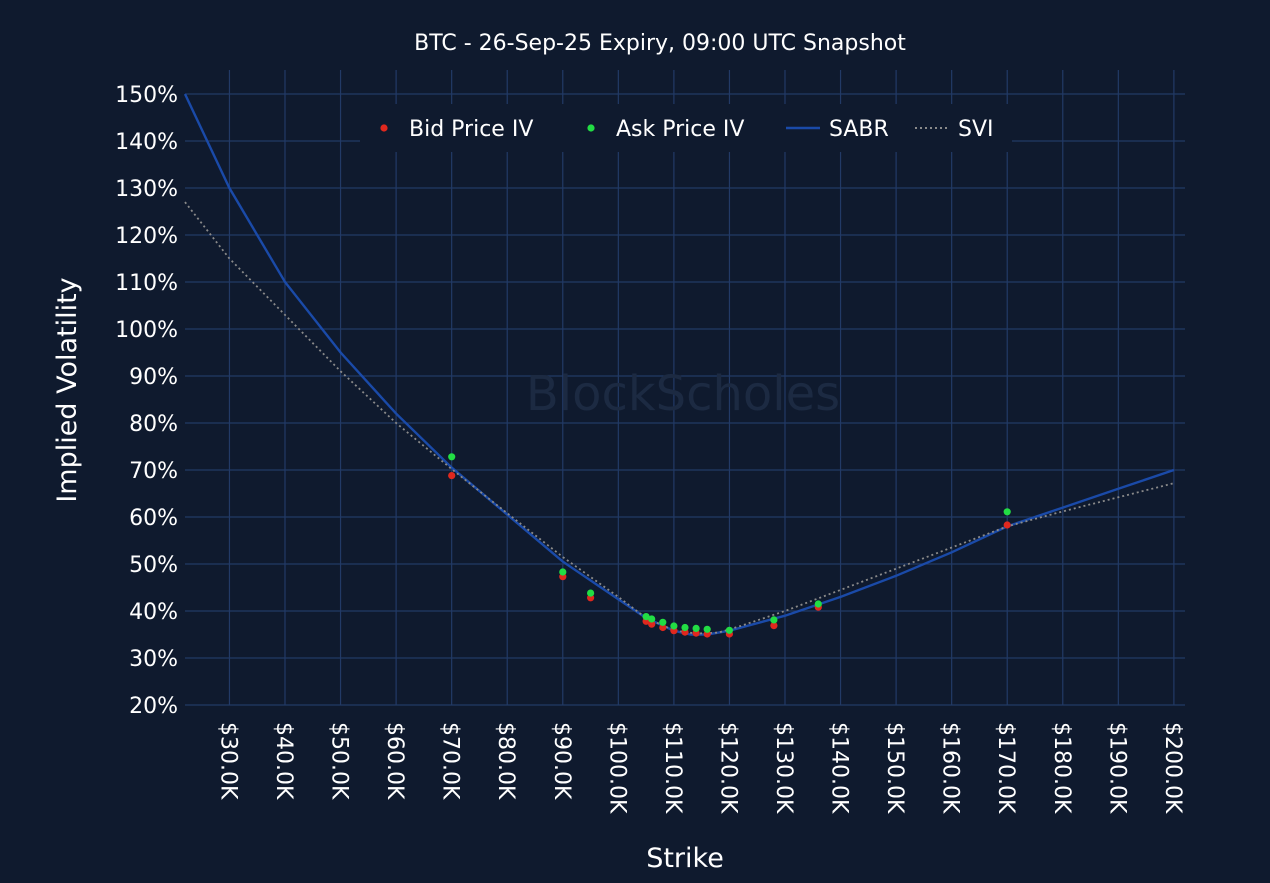  What do you see at coordinates (616, 768) in the screenshot?
I see `x-tick-label: $100.0K` at bounding box center [616, 768].